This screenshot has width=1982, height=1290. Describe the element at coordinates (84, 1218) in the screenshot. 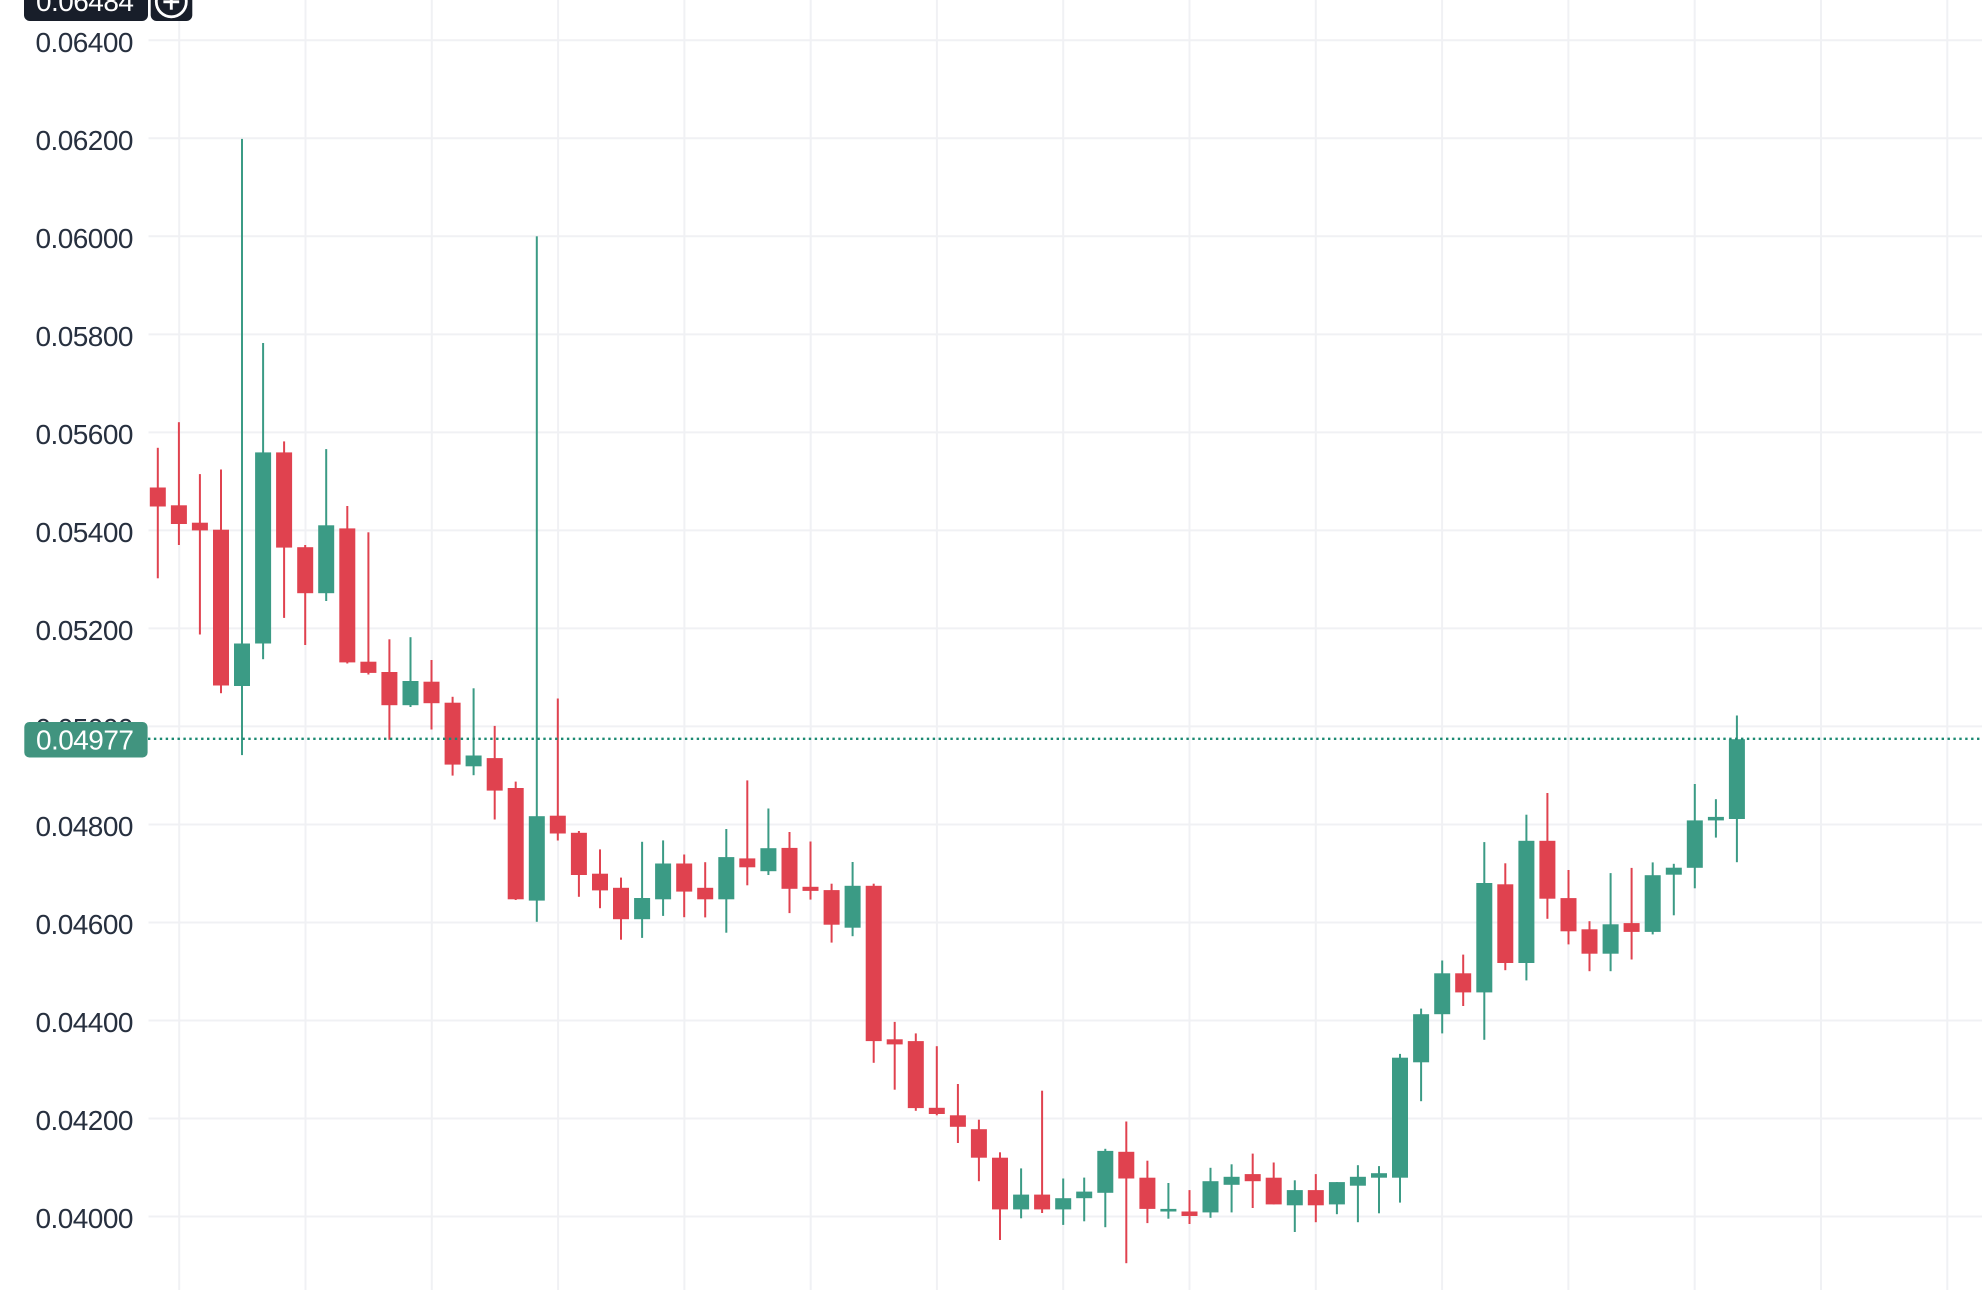

I see `svg-text: 0.04000` at that location.